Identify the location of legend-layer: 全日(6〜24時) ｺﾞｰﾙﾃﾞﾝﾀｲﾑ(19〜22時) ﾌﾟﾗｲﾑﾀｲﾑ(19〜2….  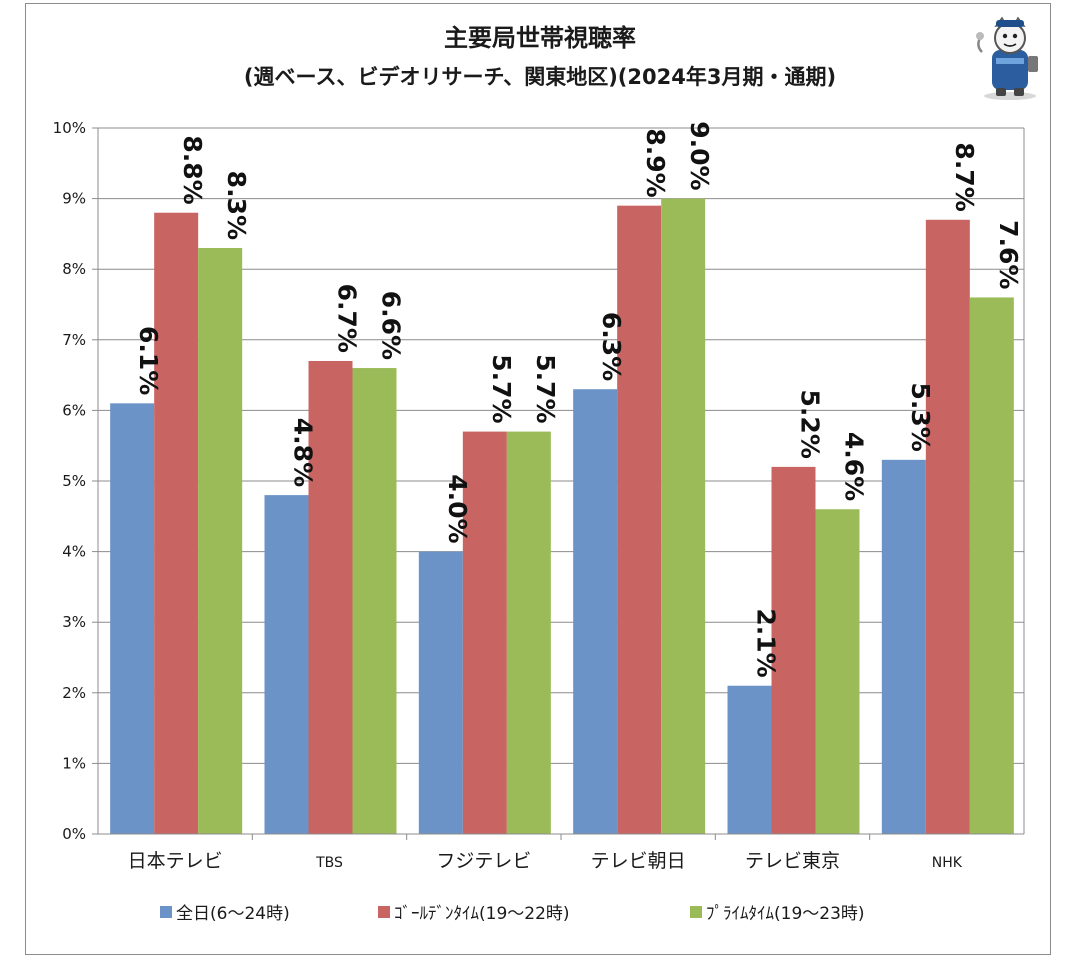
(512, 914).